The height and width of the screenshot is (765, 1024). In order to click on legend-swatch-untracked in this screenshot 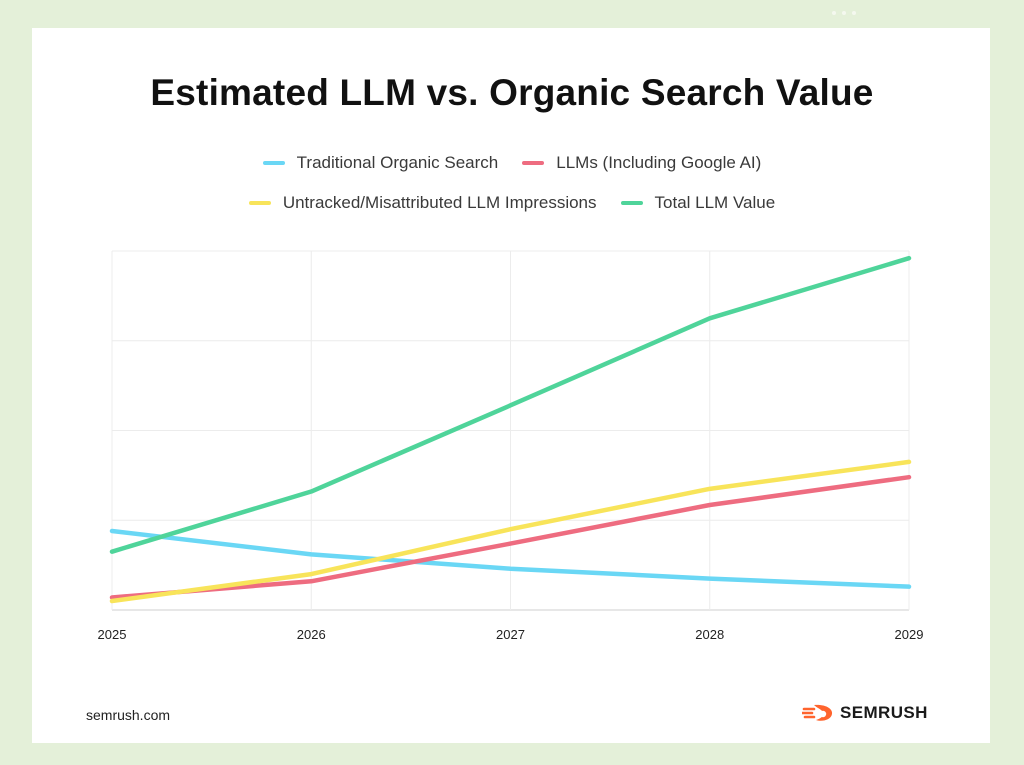, I will do `click(259, 203)`.